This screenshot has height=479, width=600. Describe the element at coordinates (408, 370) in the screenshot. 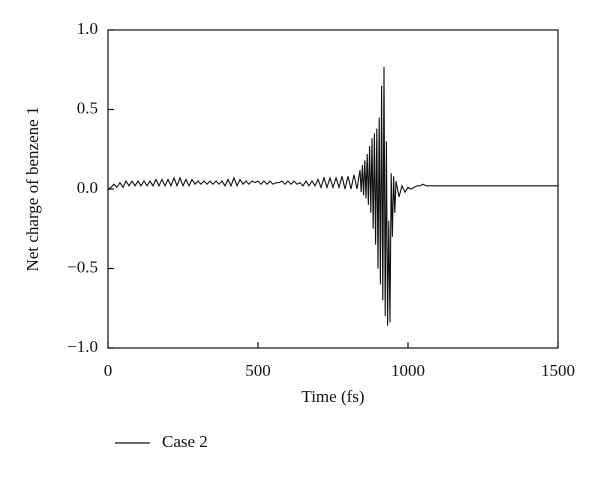

I see `x-tick-label: 1000` at that location.